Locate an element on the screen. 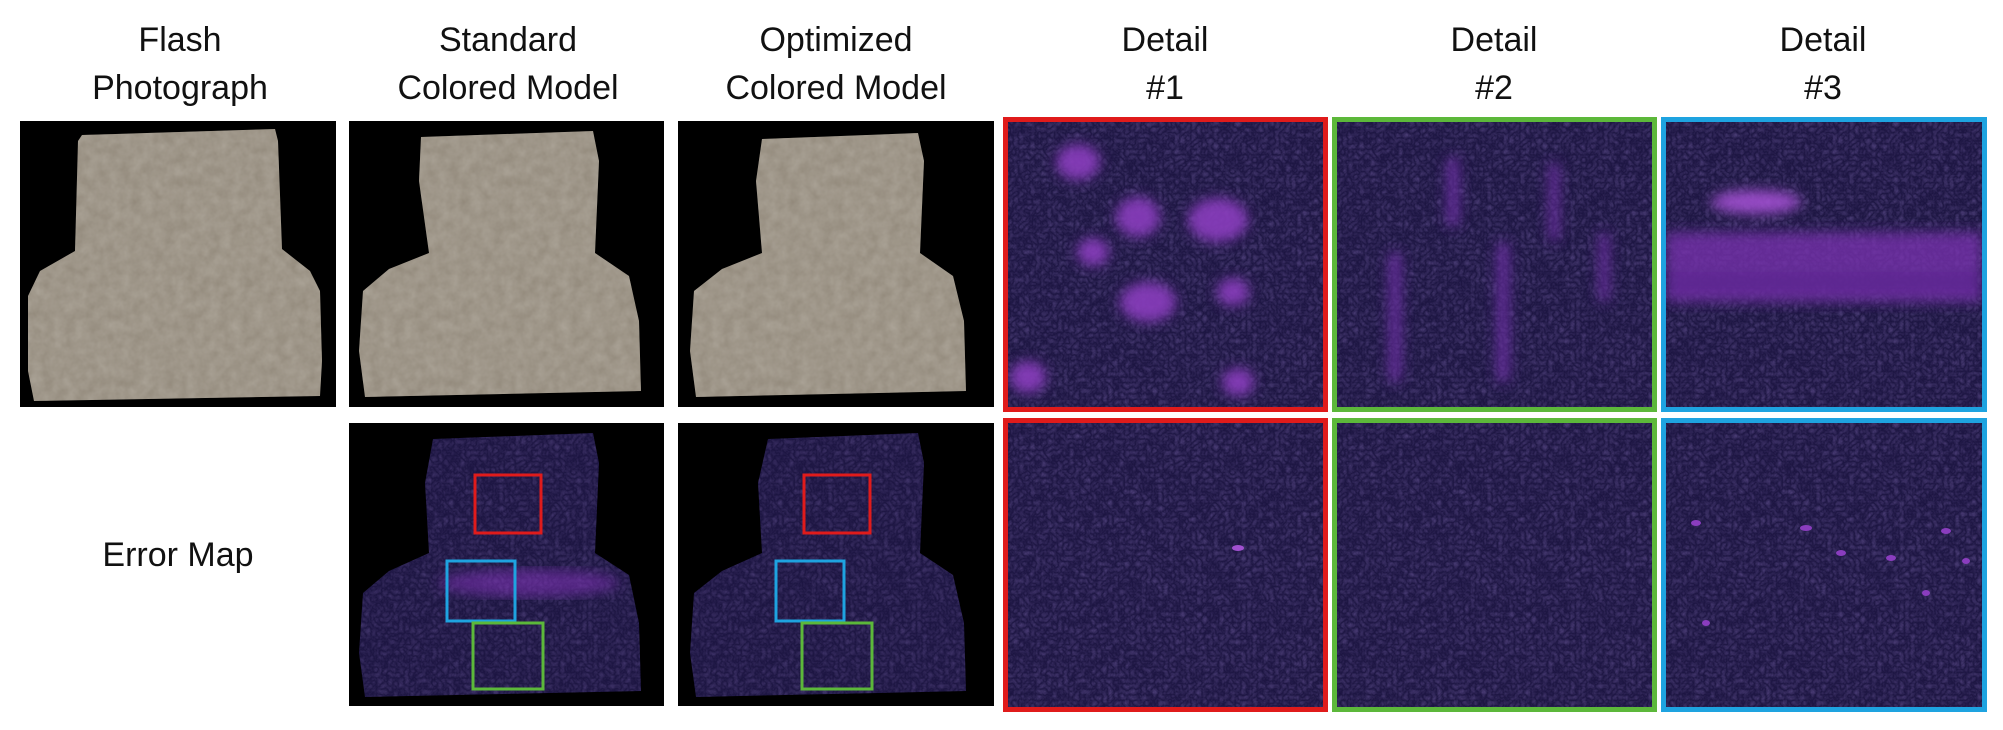  header-line: Standard is located at coordinates (508, 40).